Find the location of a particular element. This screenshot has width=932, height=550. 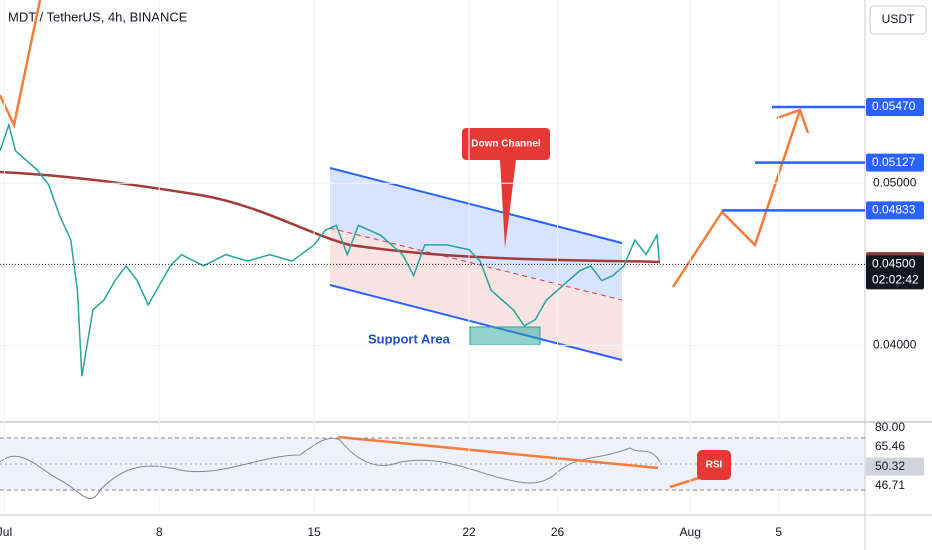

annotation: Down Channel is located at coordinates (506, 144).